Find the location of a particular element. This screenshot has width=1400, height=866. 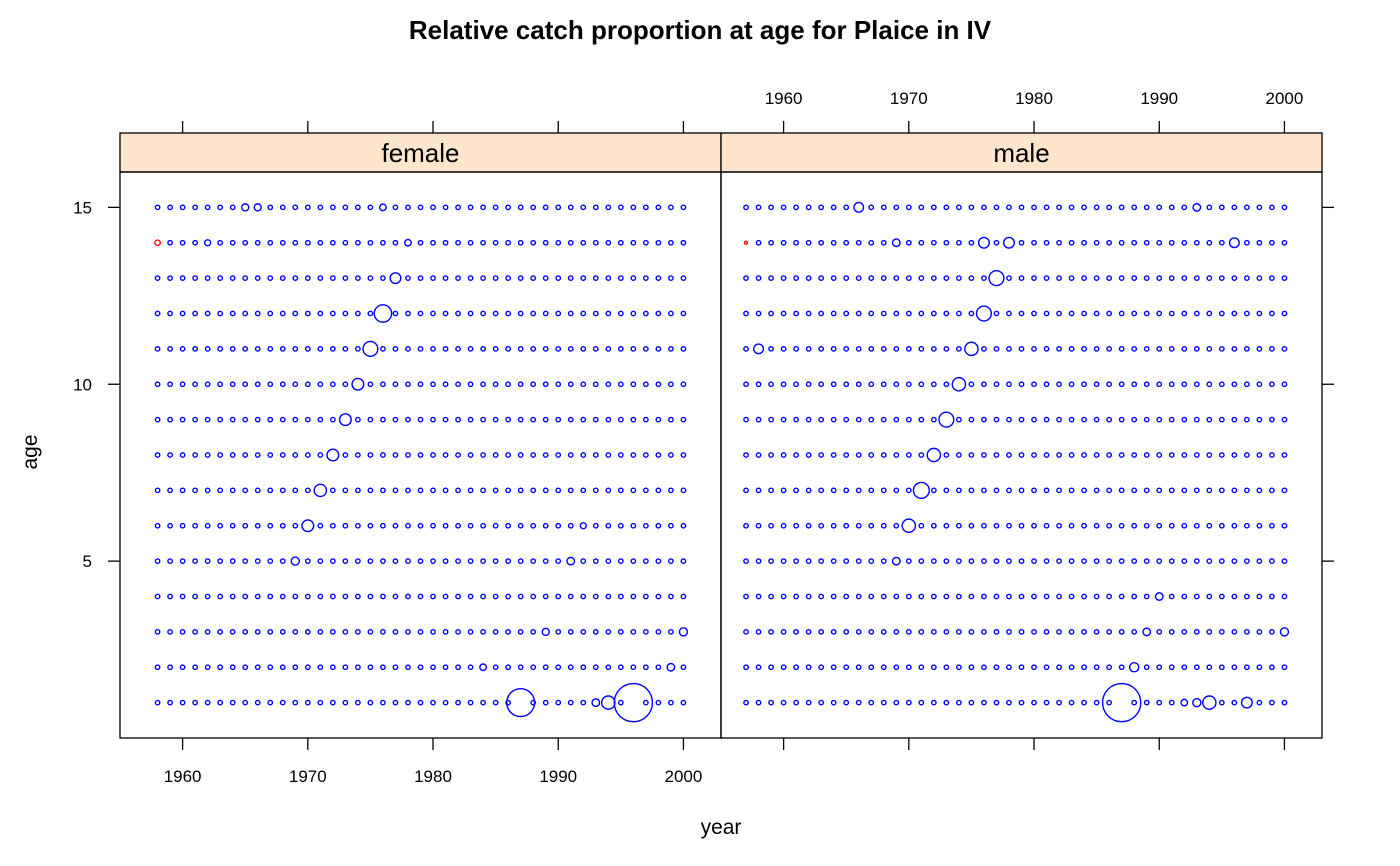

x-tick-label: 2000 is located at coordinates (1285, 98).